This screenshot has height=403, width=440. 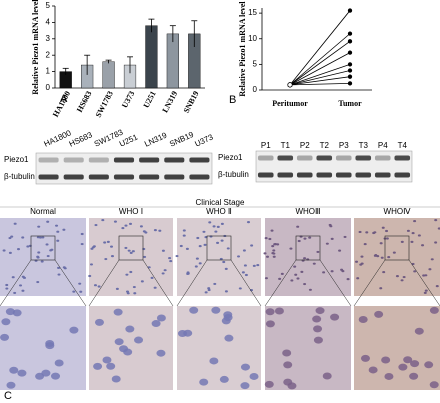 I want to click on lane-label: HA1800, so click(x=58, y=138).